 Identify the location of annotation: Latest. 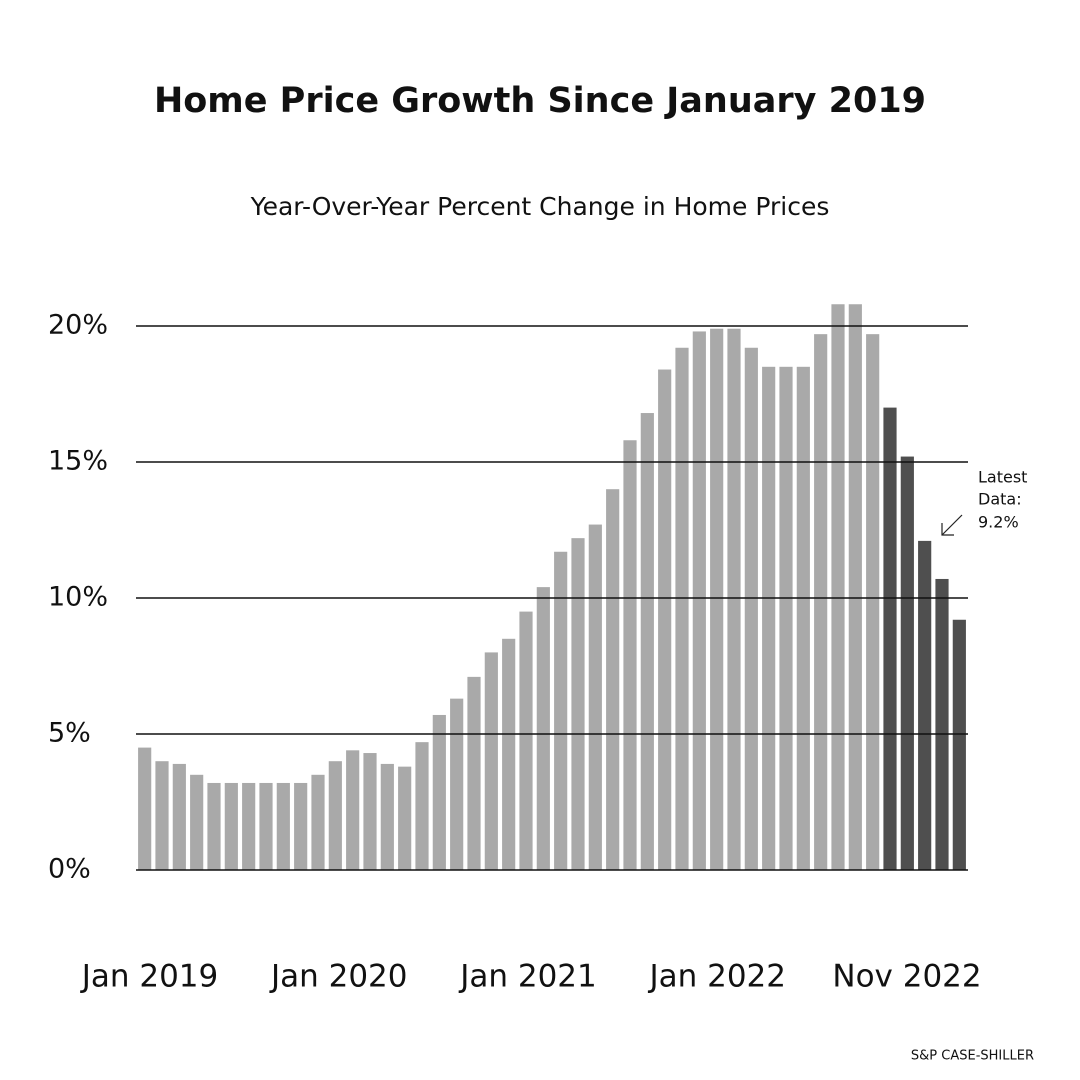
(1002, 477).